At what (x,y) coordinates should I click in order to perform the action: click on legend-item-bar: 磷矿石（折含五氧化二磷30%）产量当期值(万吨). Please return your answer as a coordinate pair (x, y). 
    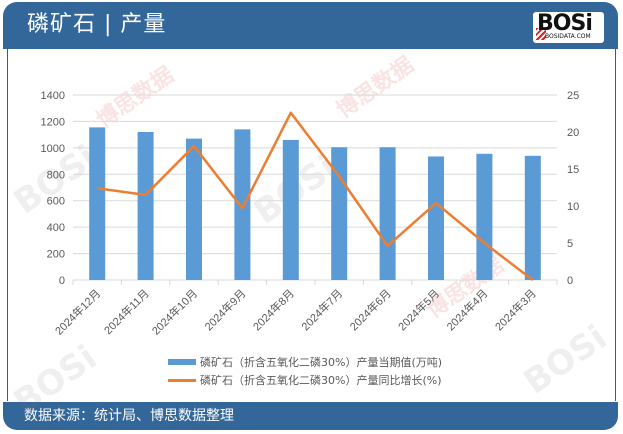
    Looking at the image, I should click on (305, 362).